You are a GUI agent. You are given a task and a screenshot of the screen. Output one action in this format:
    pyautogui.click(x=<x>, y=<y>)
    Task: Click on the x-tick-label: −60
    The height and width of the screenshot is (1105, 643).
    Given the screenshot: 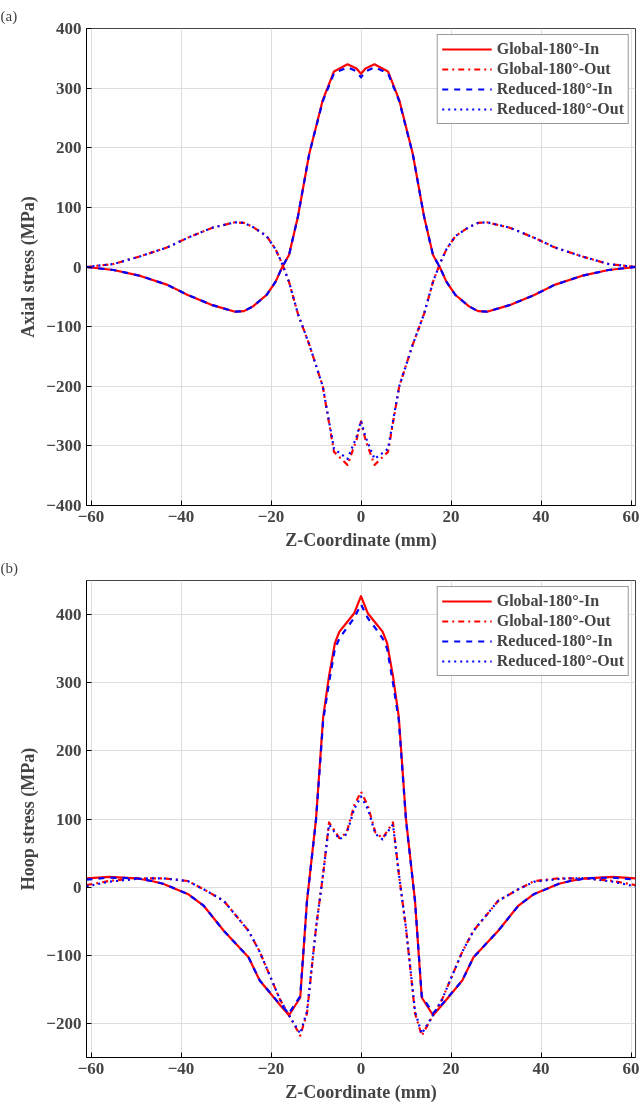 What is the action you would take?
    pyautogui.click(x=91, y=1068)
    